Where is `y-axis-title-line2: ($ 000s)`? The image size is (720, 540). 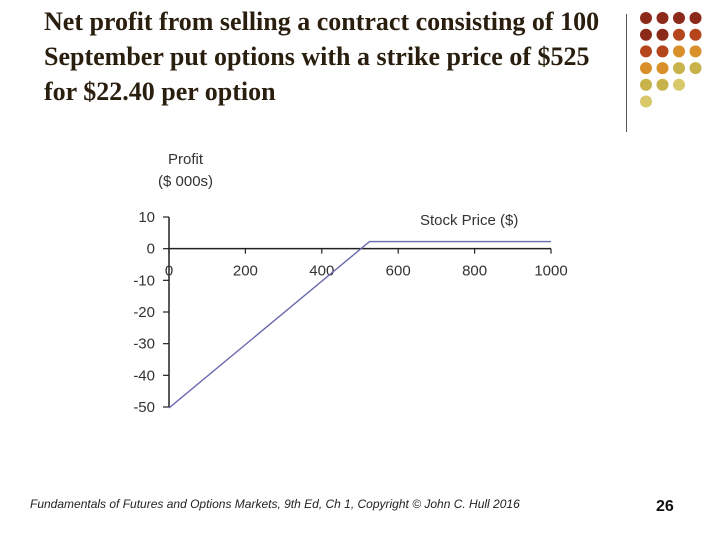 y-axis-title-line2: ($ 000s) is located at coordinates (185, 181).